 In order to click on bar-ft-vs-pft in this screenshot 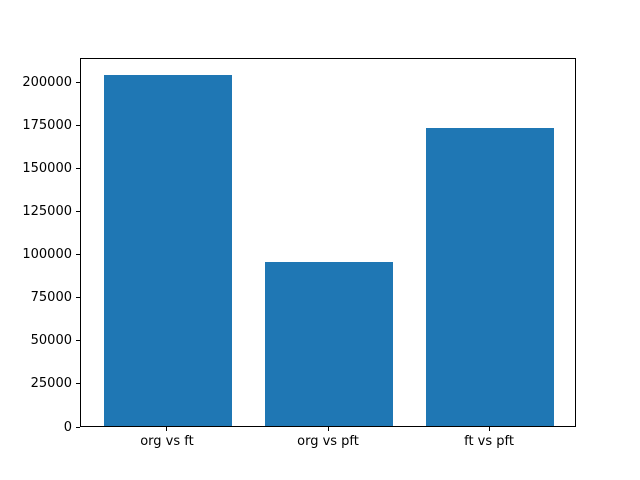, I will do `click(490, 276)`.